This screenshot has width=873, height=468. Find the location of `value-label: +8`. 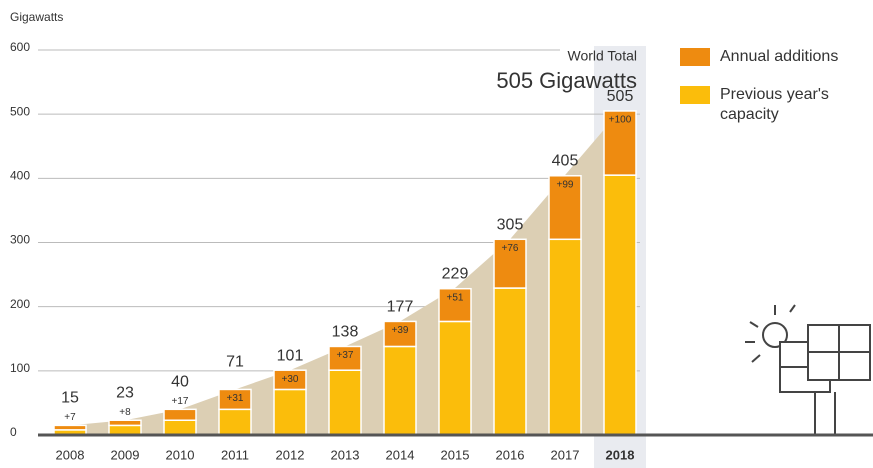

value-label: +8 is located at coordinates (125, 412).